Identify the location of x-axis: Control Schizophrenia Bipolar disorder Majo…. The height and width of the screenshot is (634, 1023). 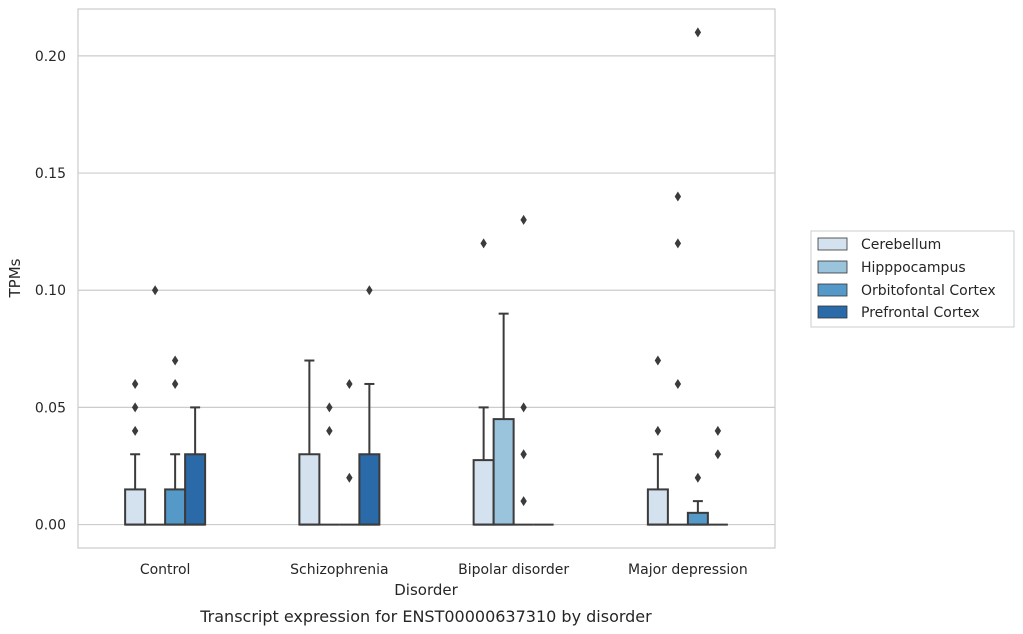
(444, 570).